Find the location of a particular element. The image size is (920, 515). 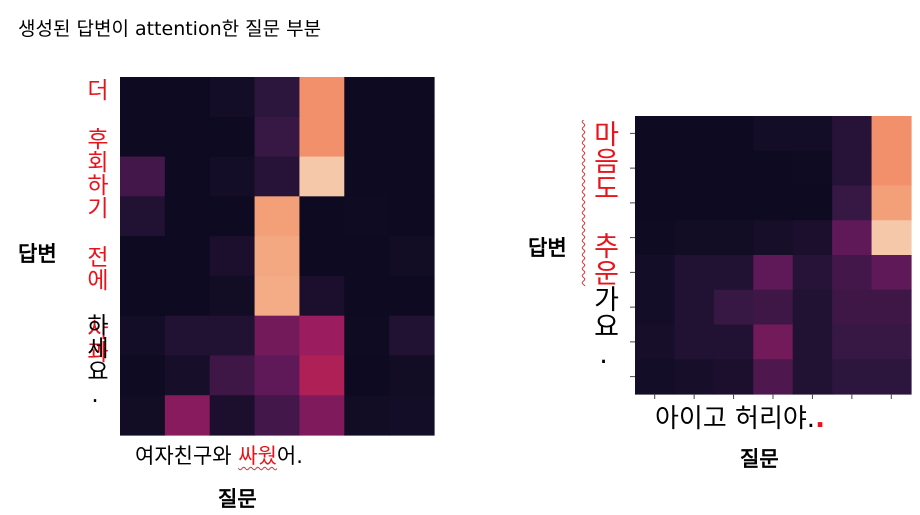

left-question-after: 어. is located at coordinates (289, 456).